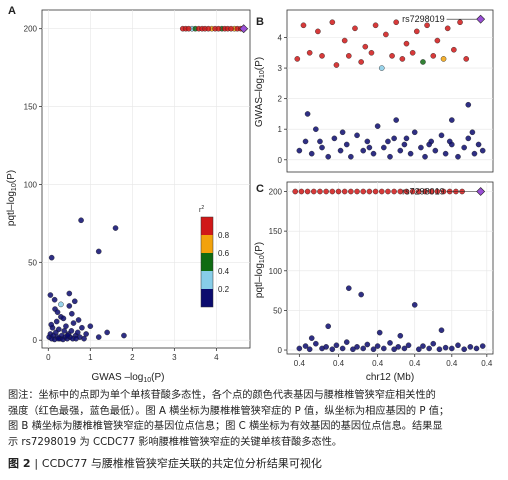  Describe the element at coordinates (127, 378) in the screenshot. I see `panel-a-xlabel: GWAS –log10(P)` at that location.